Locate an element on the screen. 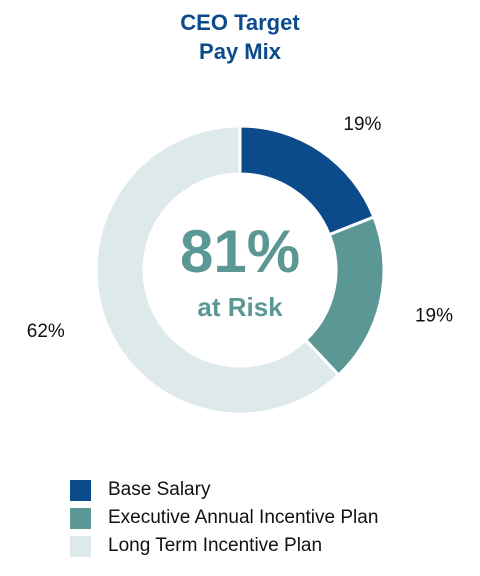 This screenshot has width=480, height=576. chart-title-line-1: CEO Target is located at coordinates (240, 22).